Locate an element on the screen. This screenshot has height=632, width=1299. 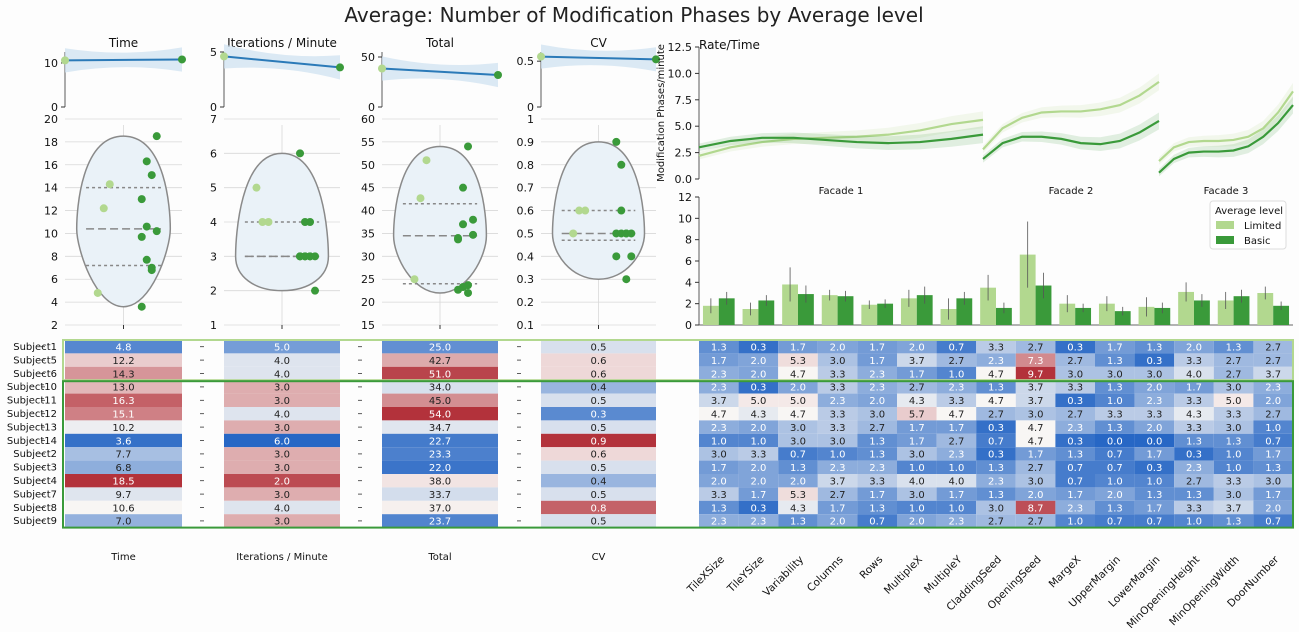
heatmap-value: 15.1 is located at coordinates (123, 415).